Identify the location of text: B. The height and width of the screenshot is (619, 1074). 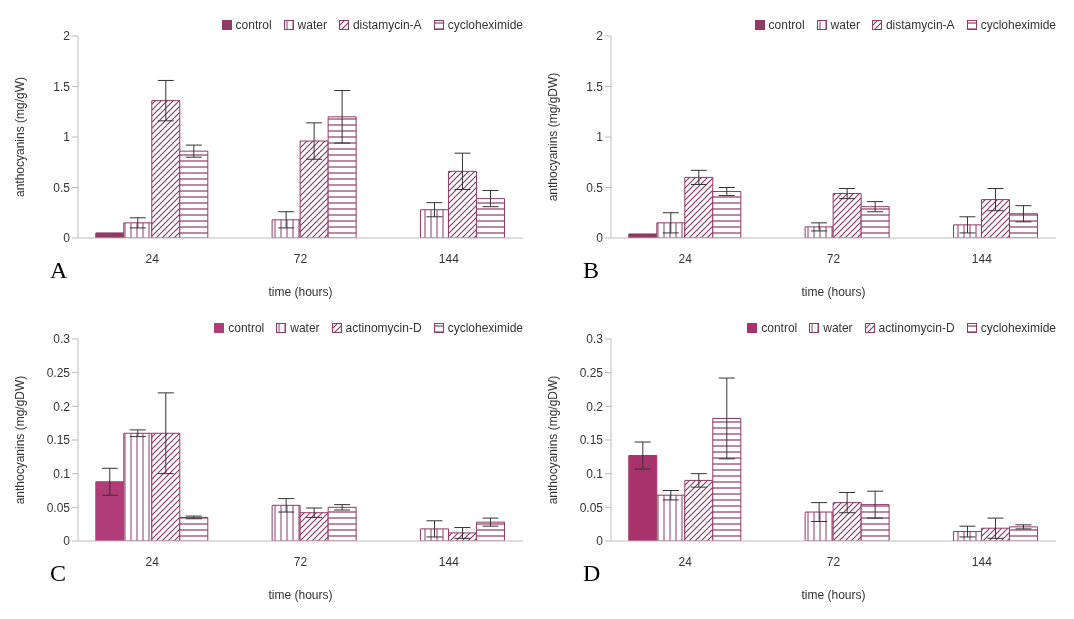
(591, 270).